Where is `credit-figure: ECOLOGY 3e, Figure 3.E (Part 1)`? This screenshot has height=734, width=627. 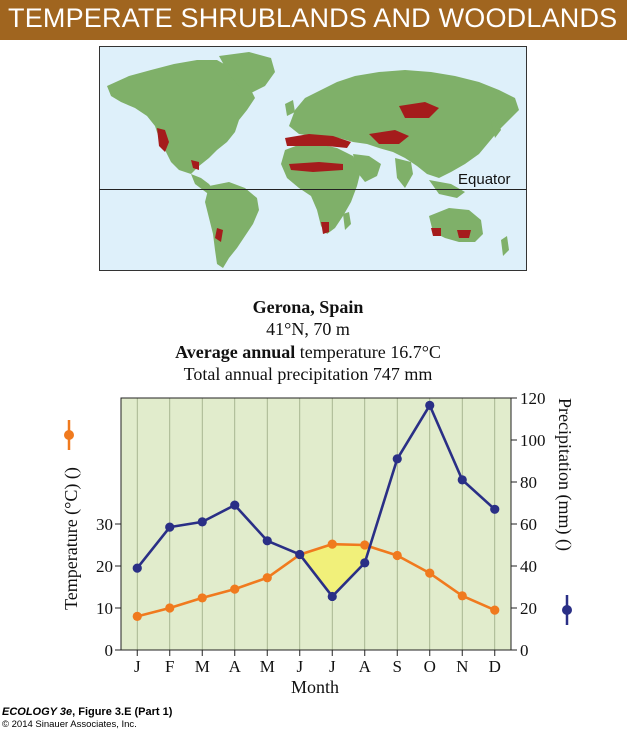
credit-figure: ECOLOGY 3e, Figure 3.E (Part 1) is located at coordinates (87, 712).